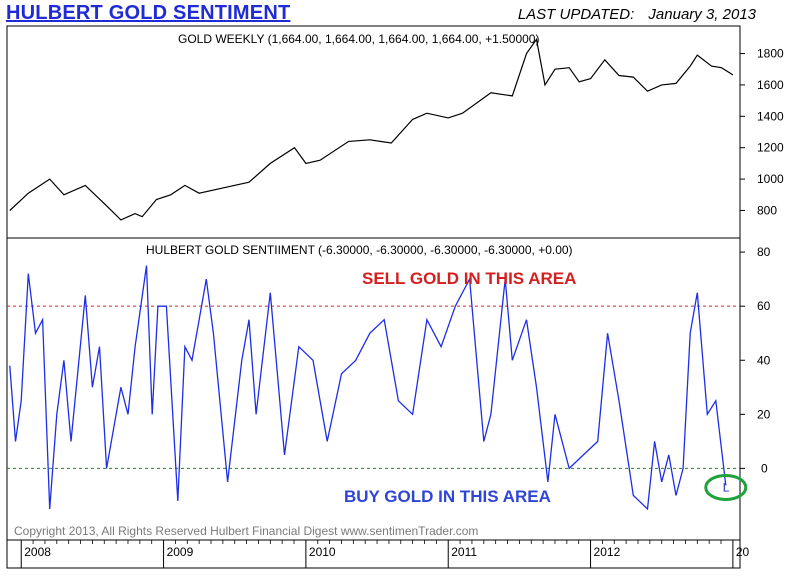 This screenshot has height=577, width=800. Describe the element at coordinates (576, 14) in the screenshot. I see `last-updated-label: LAST UPDATED:` at that location.